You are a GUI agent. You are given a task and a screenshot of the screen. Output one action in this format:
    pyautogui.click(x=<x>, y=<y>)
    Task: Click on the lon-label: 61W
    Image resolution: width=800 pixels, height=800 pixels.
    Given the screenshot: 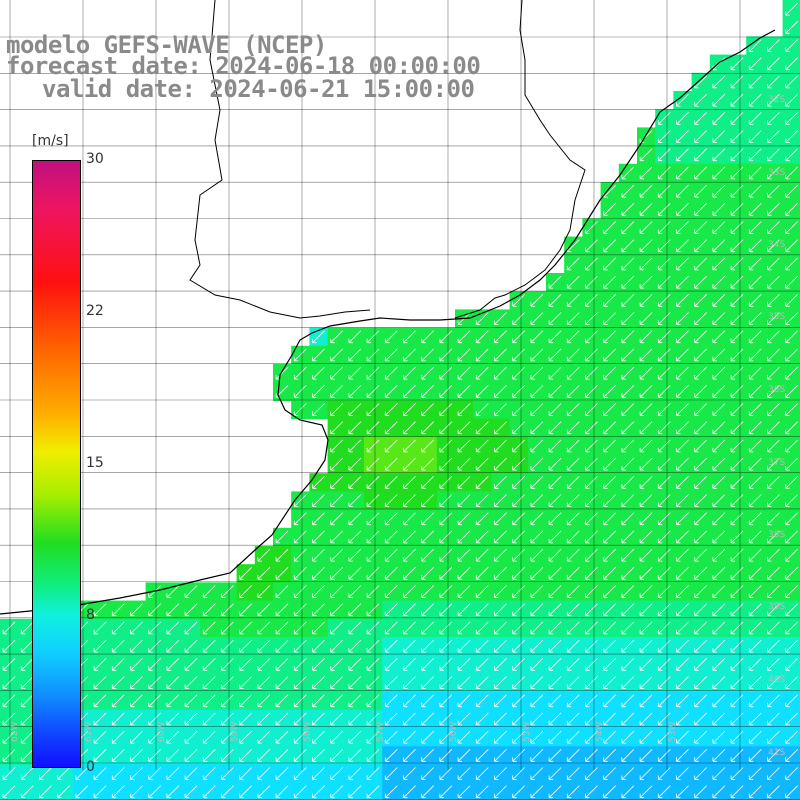 What is the action you would take?
    pyautogui.click(x=89, y=731)
    